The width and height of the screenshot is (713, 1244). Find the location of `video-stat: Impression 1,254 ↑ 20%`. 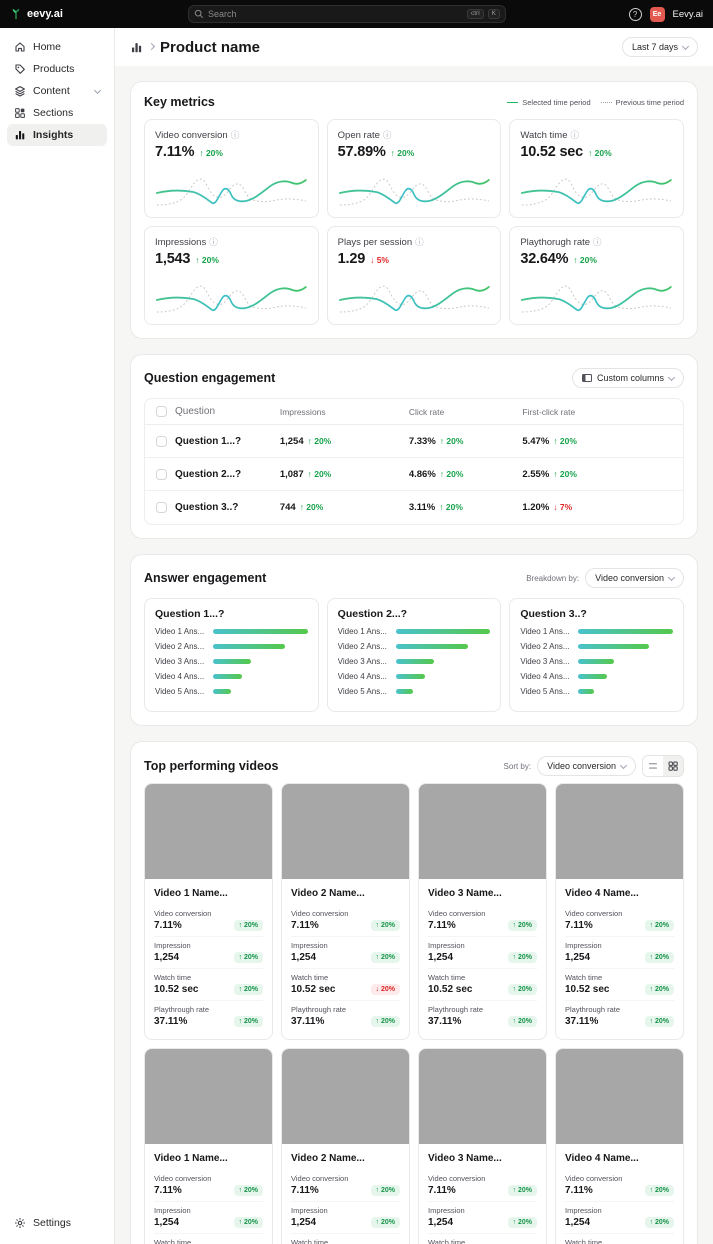

video-stat: Impression 1,254 ↑ 20% is located at coordinates (482, 953).